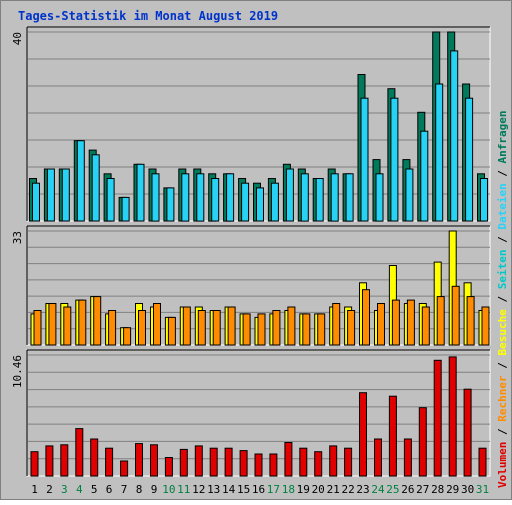 The image size is (512, 505). What do you see at coordinates (347, 489) in the screenshot?
I see `x-tick-label: 22` at bounding box center [347, 489].